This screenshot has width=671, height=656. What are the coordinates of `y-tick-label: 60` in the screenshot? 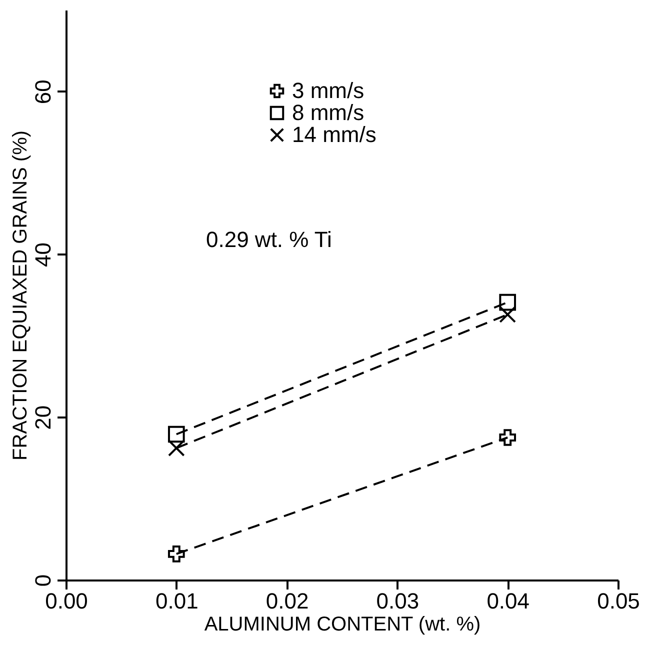 It's located at (43, 92).